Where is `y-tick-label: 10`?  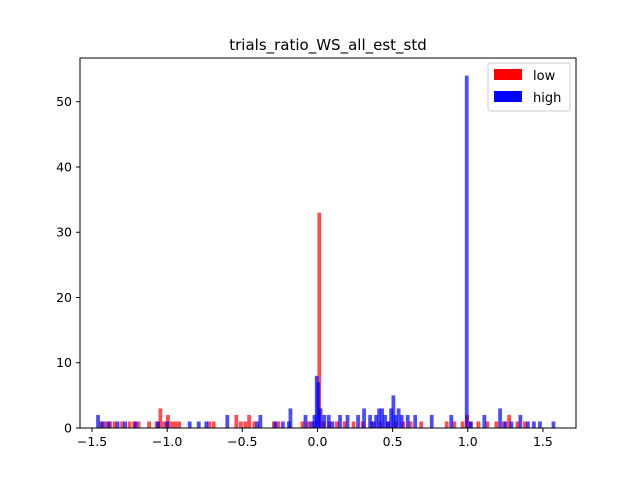 y-tick-label: 10 is located at coordinates (64, 362).